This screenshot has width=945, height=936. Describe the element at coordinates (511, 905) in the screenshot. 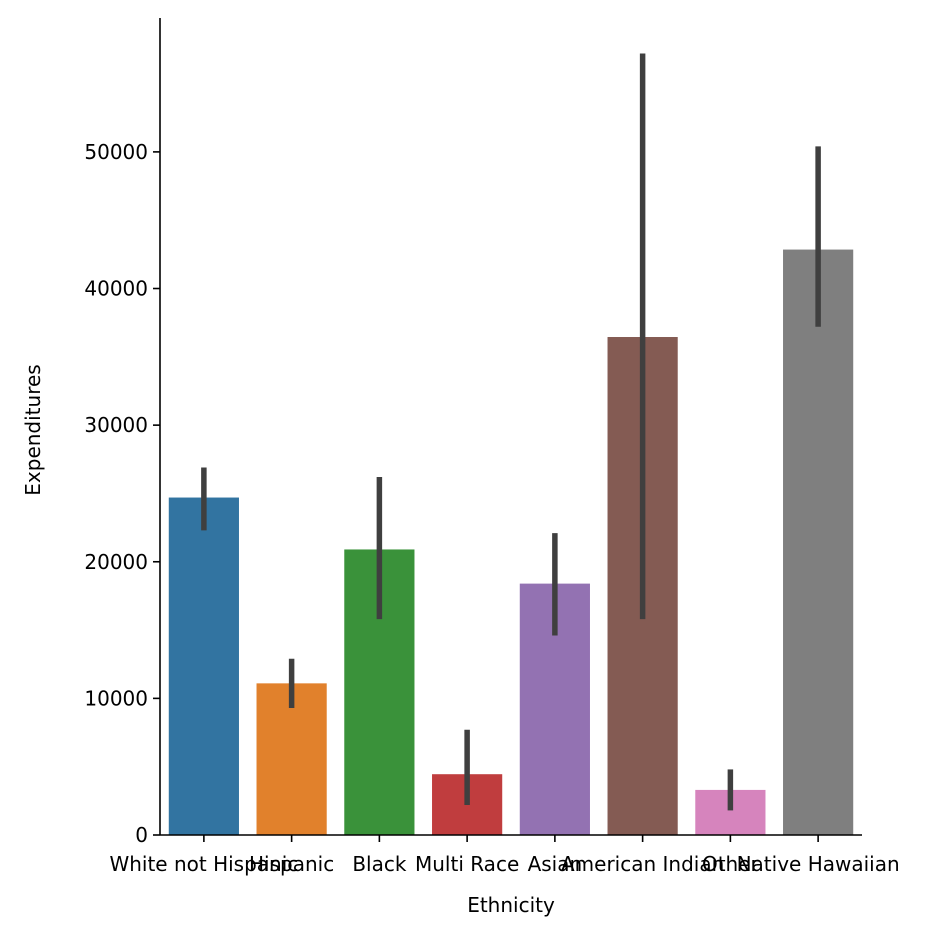

I see `x-axis-label: Ethnicity` at that location.